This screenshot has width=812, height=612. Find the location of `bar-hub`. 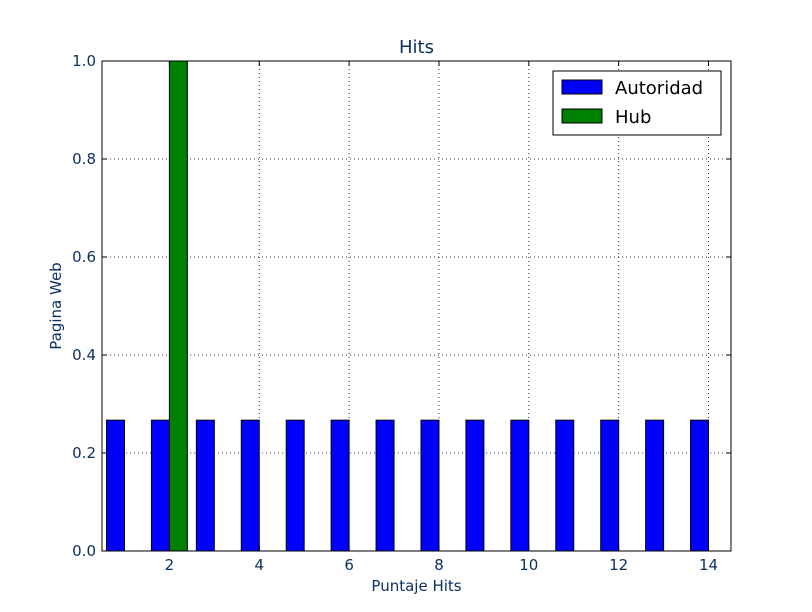

bar-hub is located at coordinates (178, 306).